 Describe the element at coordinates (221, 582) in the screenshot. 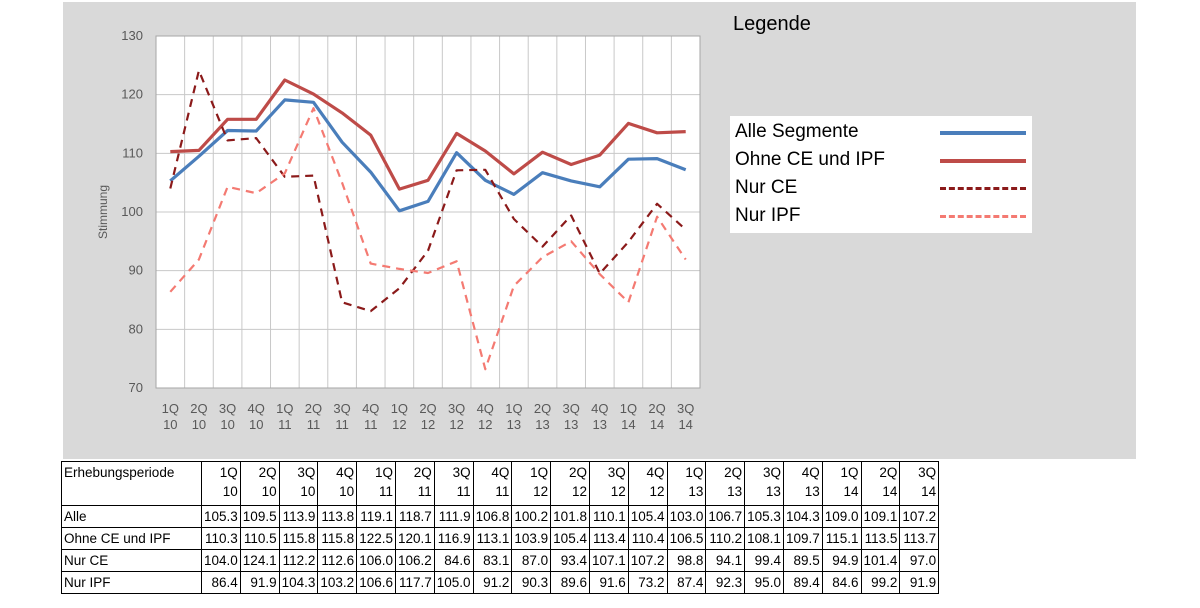

I see `table-cell: 86.4` at that location.